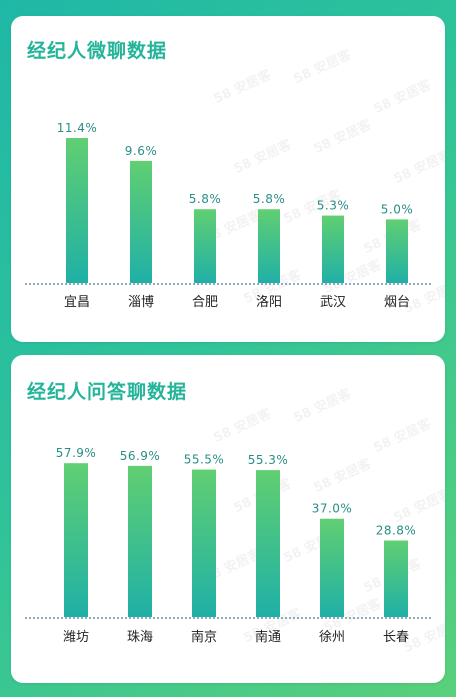 The width and height of the screenshot is (456, 697). What do you see at coordinates (140, 541) in the screenshot?
I see `bar-珠海` at bounding box center [140, 541].